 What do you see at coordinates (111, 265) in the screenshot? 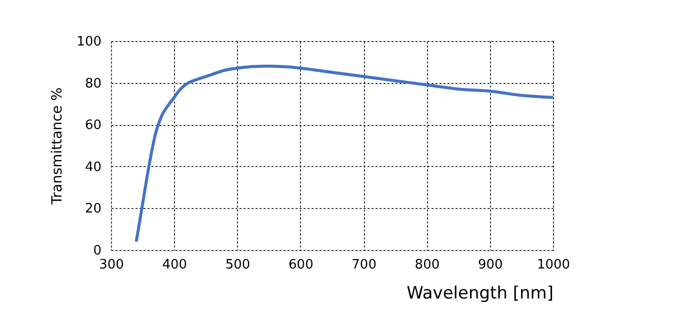
I see `x-tick-label: 300` at bounding box center [111, 265].